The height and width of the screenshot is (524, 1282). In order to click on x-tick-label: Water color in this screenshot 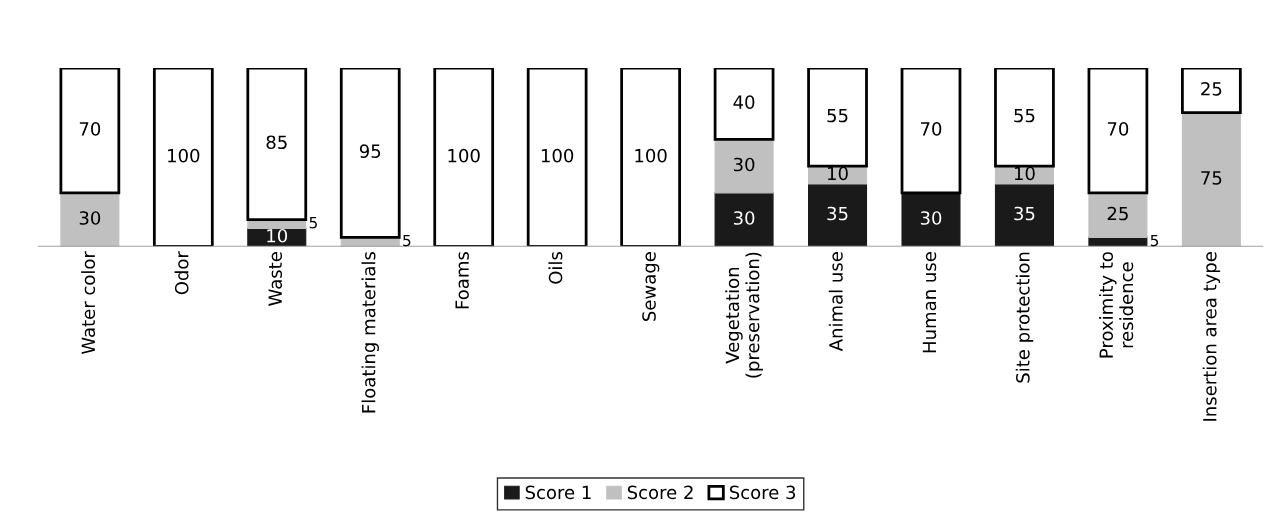, I will do `click(88, 303)`.